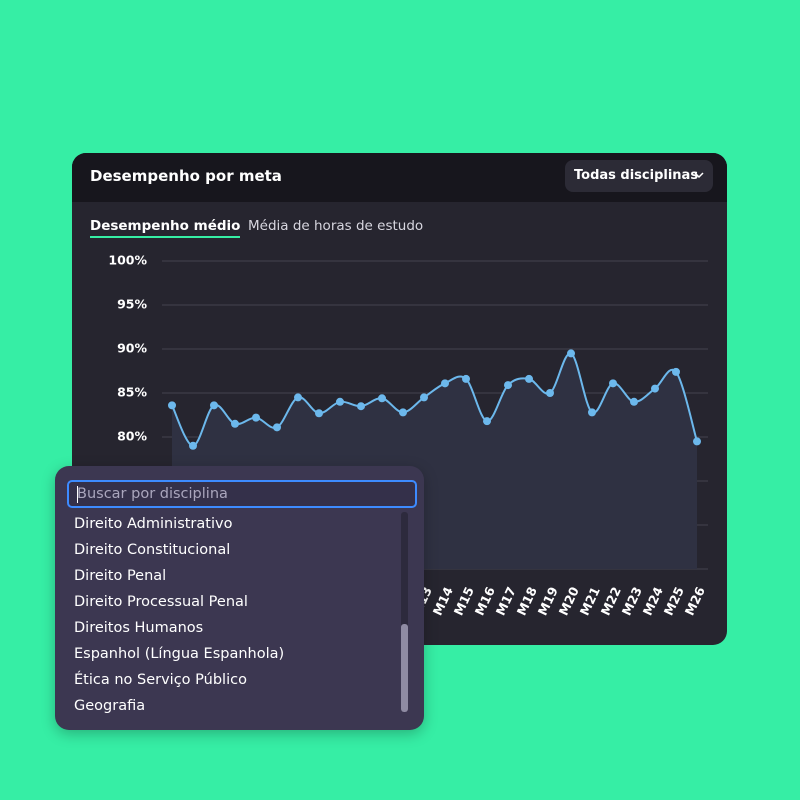  Describe the element at coordinates (153, 524) in the screenshot. I see `option: Direito Administrativo` at that location.